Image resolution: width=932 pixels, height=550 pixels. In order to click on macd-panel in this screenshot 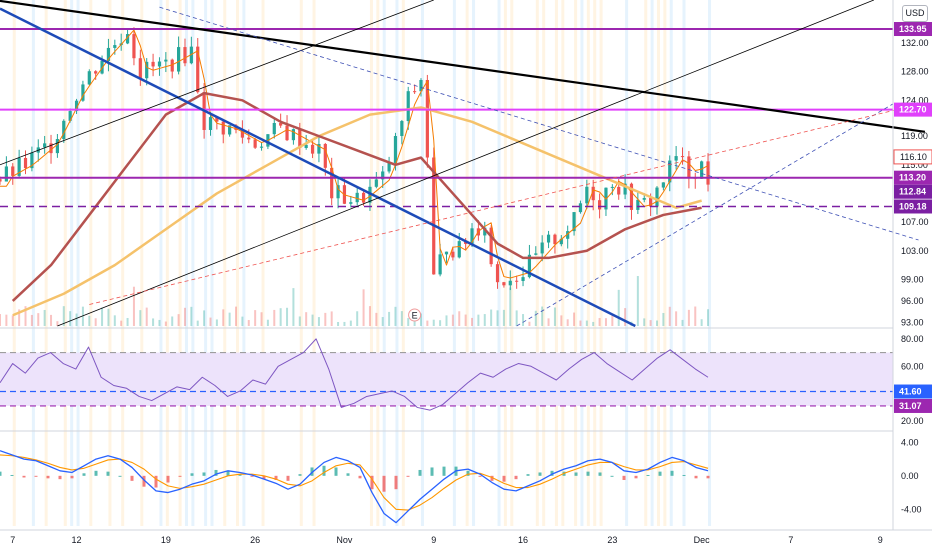, I will do `click(355, 487)`.